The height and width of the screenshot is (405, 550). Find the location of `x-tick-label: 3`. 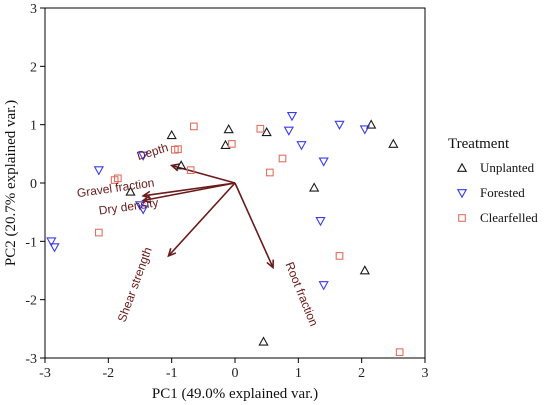

x-tick-label: 3 is located at coordinates (425, 373).